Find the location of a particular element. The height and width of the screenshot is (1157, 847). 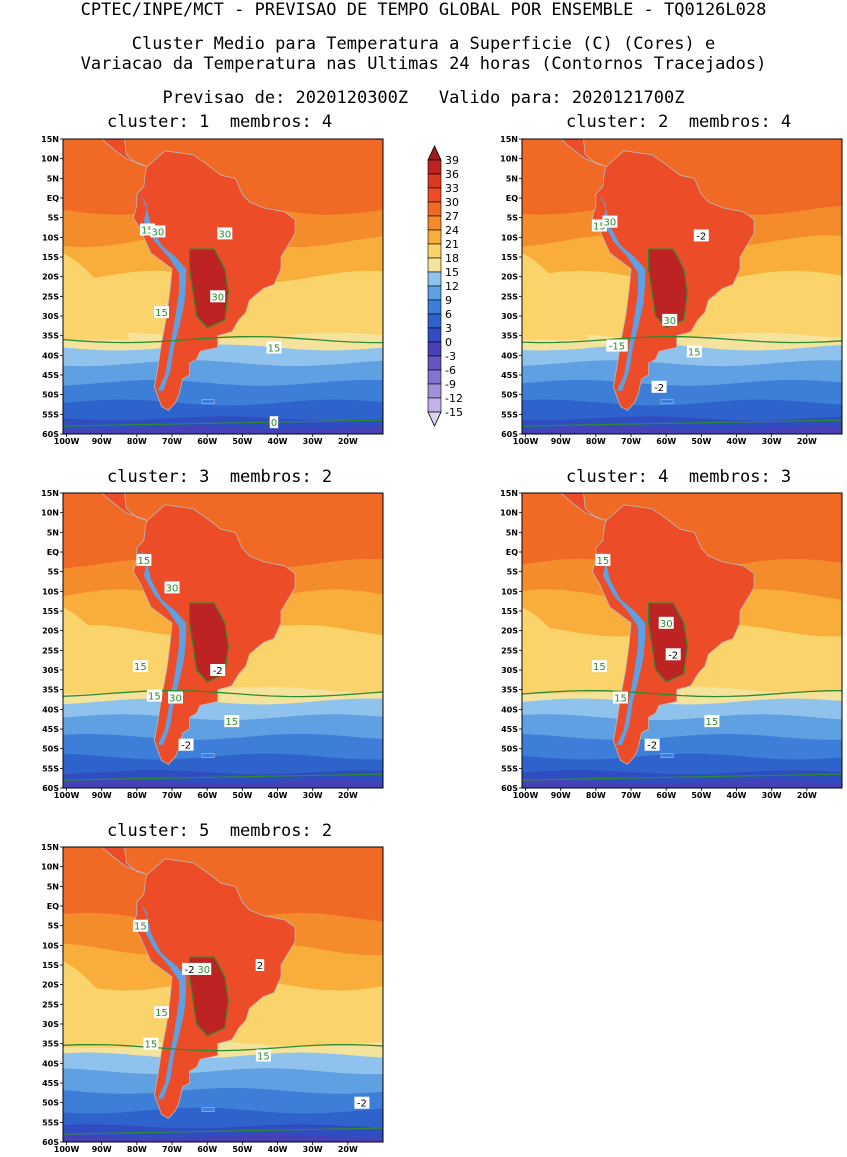

colorbar-label: -9 is located at coordinates (450, 384).